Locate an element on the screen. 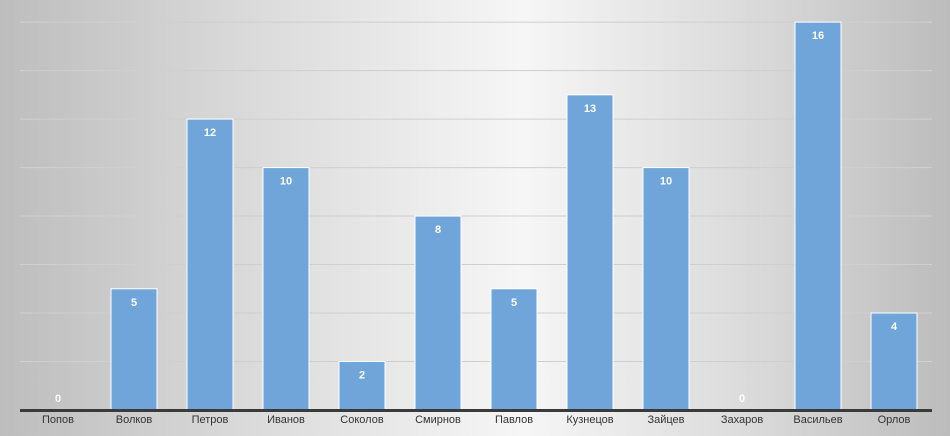  data-label: 4 is located at coordinates (894, 327).